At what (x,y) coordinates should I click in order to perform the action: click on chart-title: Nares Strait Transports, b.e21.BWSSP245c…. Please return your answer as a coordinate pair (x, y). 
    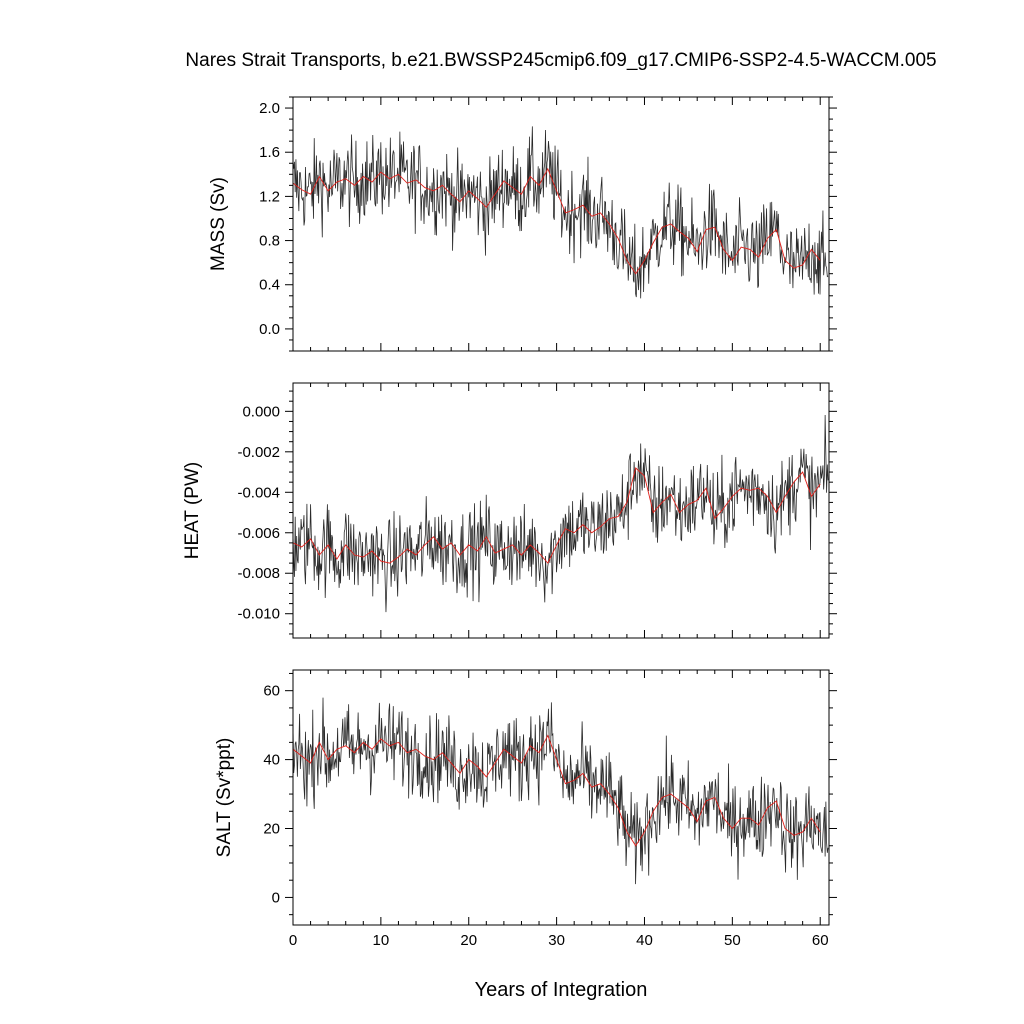
    Looking at the image, I should click on (560, 60).